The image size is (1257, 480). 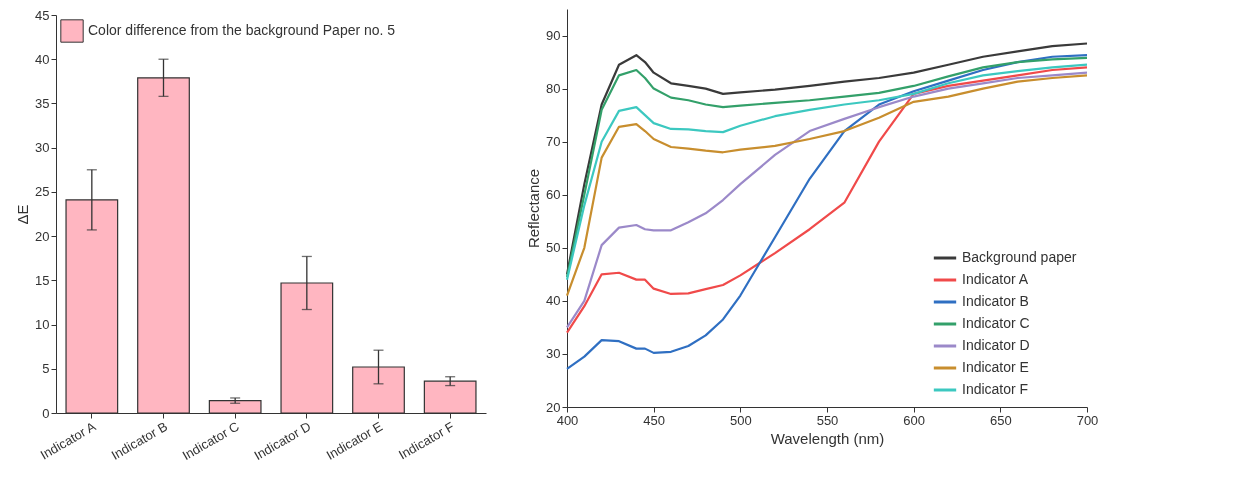 What do you see at coordinates (995, 367) in the screenshot?
I see `legend-label: Indicator E` at bounding box center [995, 367].